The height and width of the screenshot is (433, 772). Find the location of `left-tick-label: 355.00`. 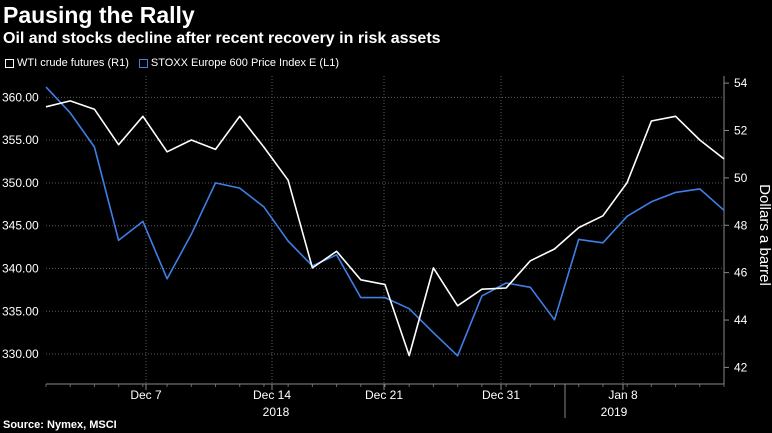

left-tick-label: 355.00 is located at coordinates (20, 140).